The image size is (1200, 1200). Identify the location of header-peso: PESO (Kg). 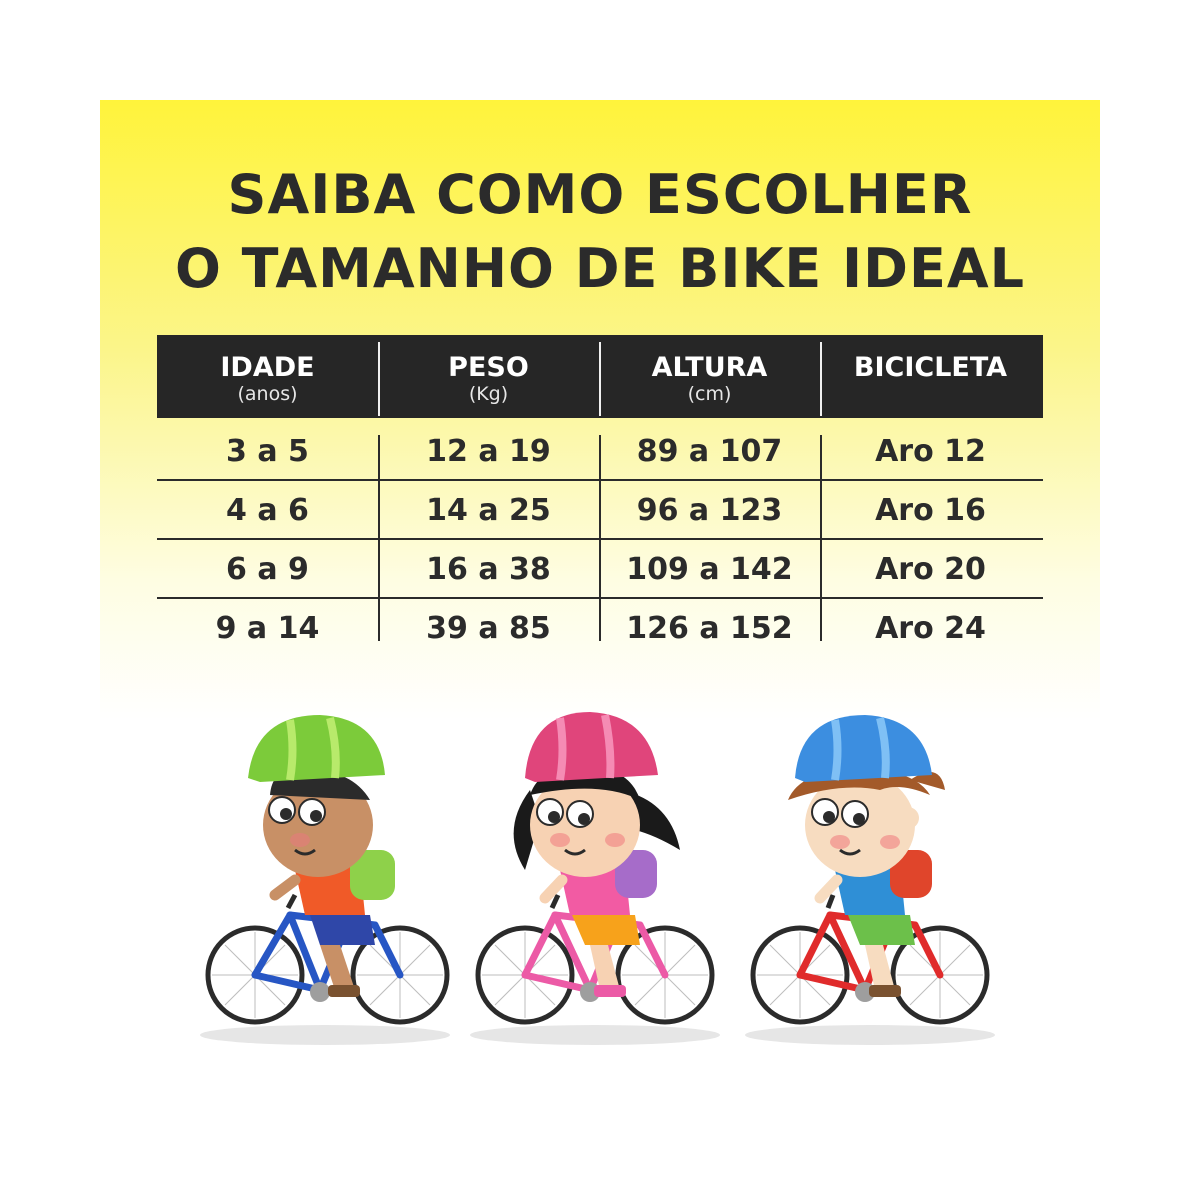
(488, 376).